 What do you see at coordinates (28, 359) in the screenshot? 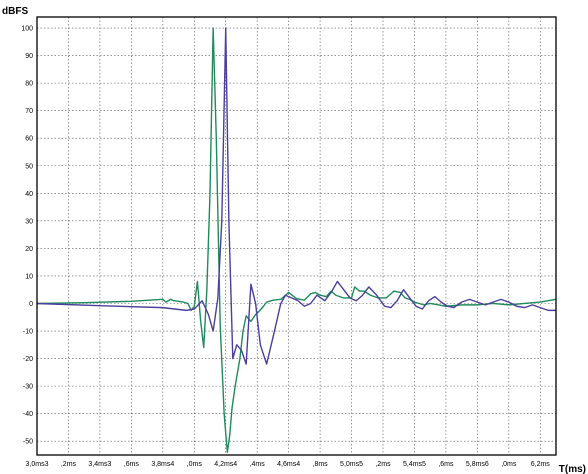
I see `y-tick-label: -20` at bounding box center [28, 359].